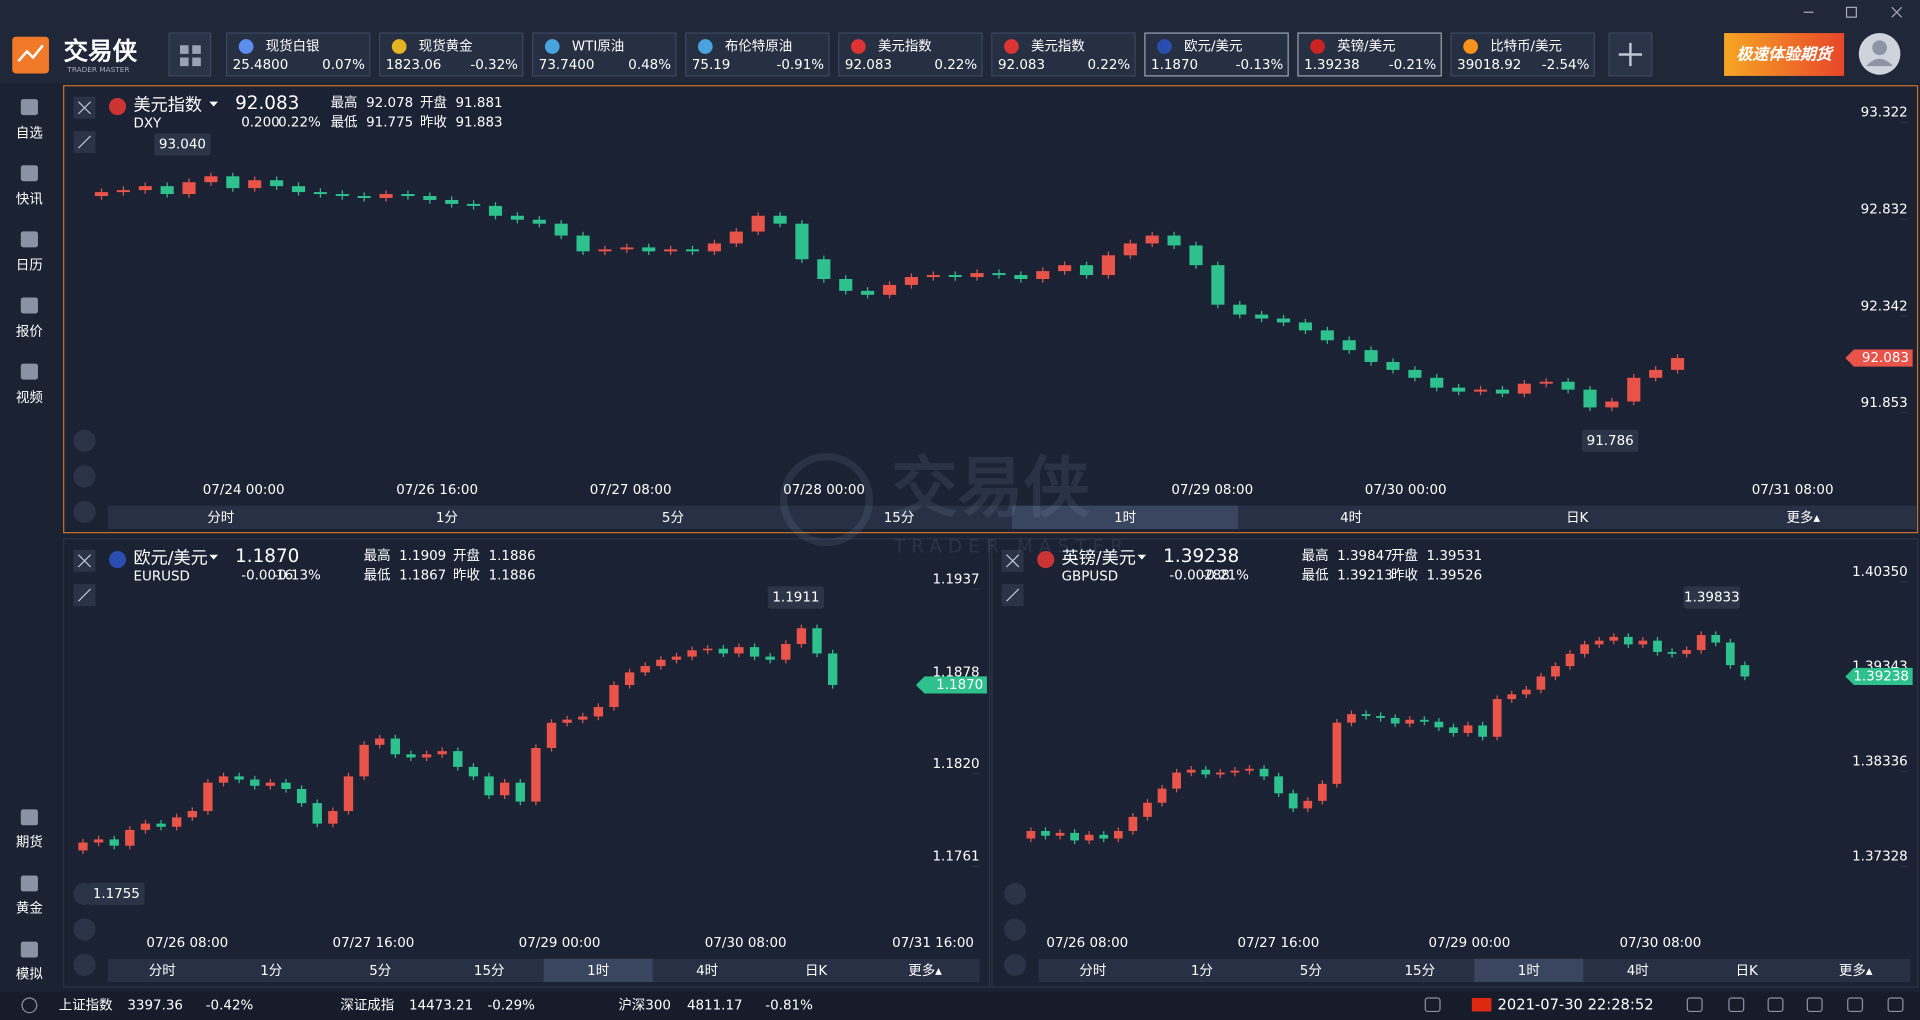  What do you see at coordinates (244, 490) in the screenshot?
I see `x-tick-label: 07/24 00:00` at bounding box center [244, 490].